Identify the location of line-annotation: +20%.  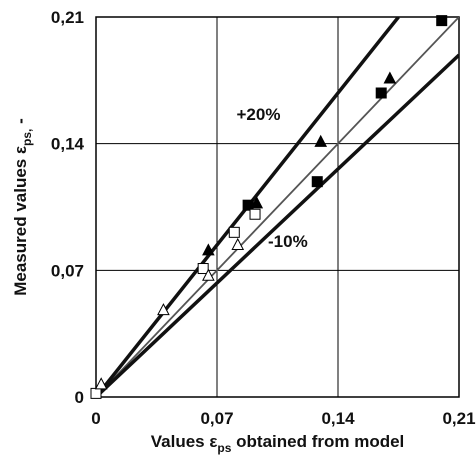
(259, 114).